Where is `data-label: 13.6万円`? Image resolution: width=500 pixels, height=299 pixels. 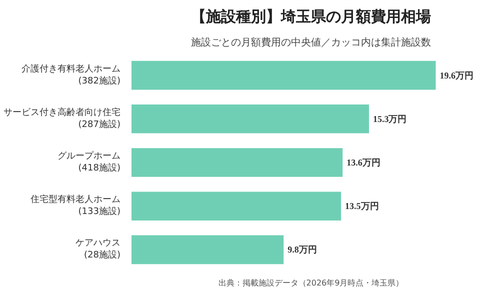
data-label: 13.6万円 is located at coordinates (363, 163).